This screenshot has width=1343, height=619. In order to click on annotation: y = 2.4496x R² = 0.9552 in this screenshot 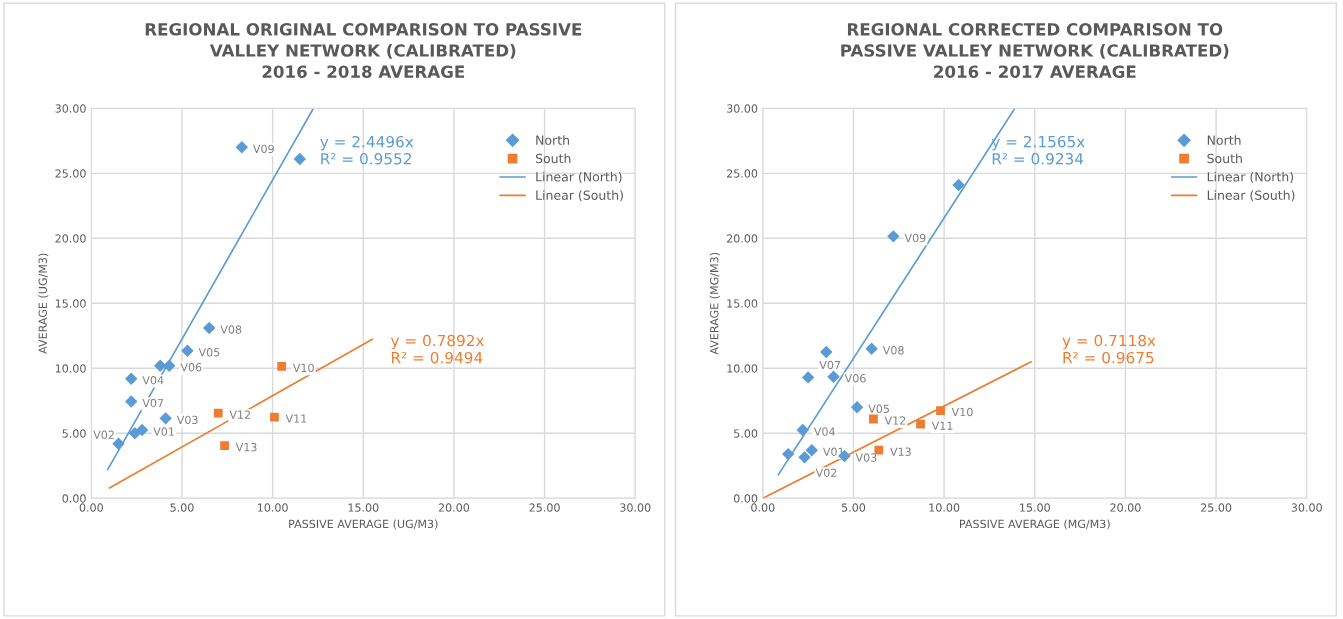, I will do `click(367, 150)`.